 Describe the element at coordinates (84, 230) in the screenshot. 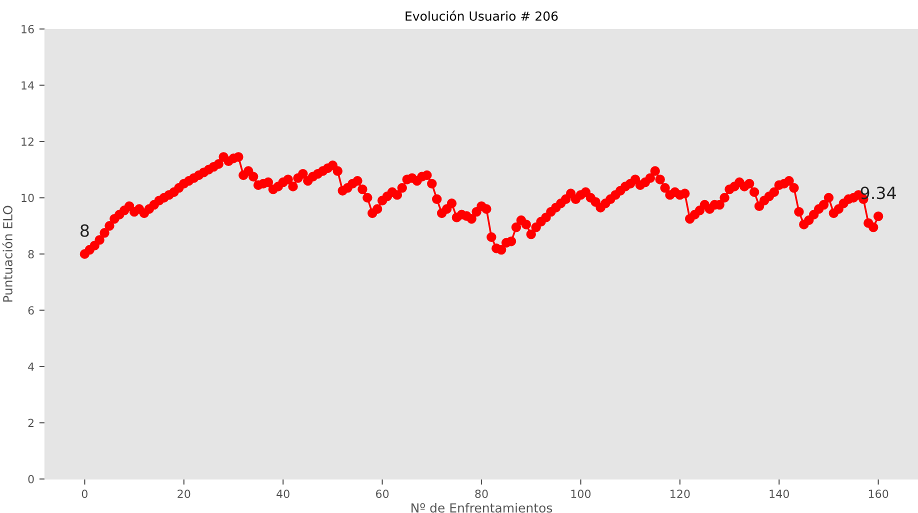

I see `annotation: 8` at that location.